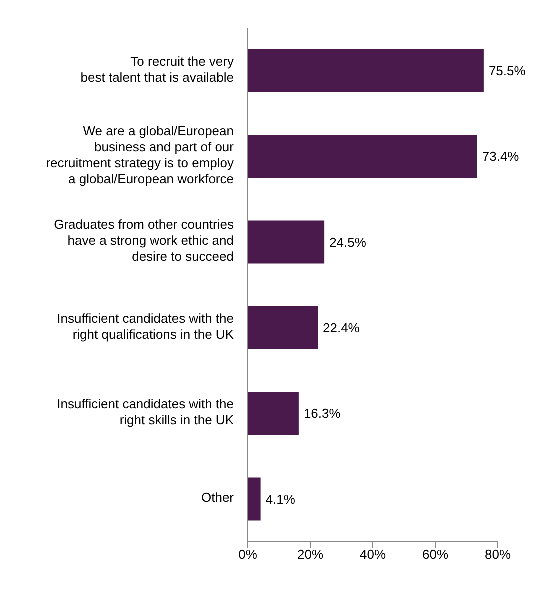 Image resolution: width=546 pixels, height=590 pixels. I want to click on data-label: 16.3%, so click(323, 414).